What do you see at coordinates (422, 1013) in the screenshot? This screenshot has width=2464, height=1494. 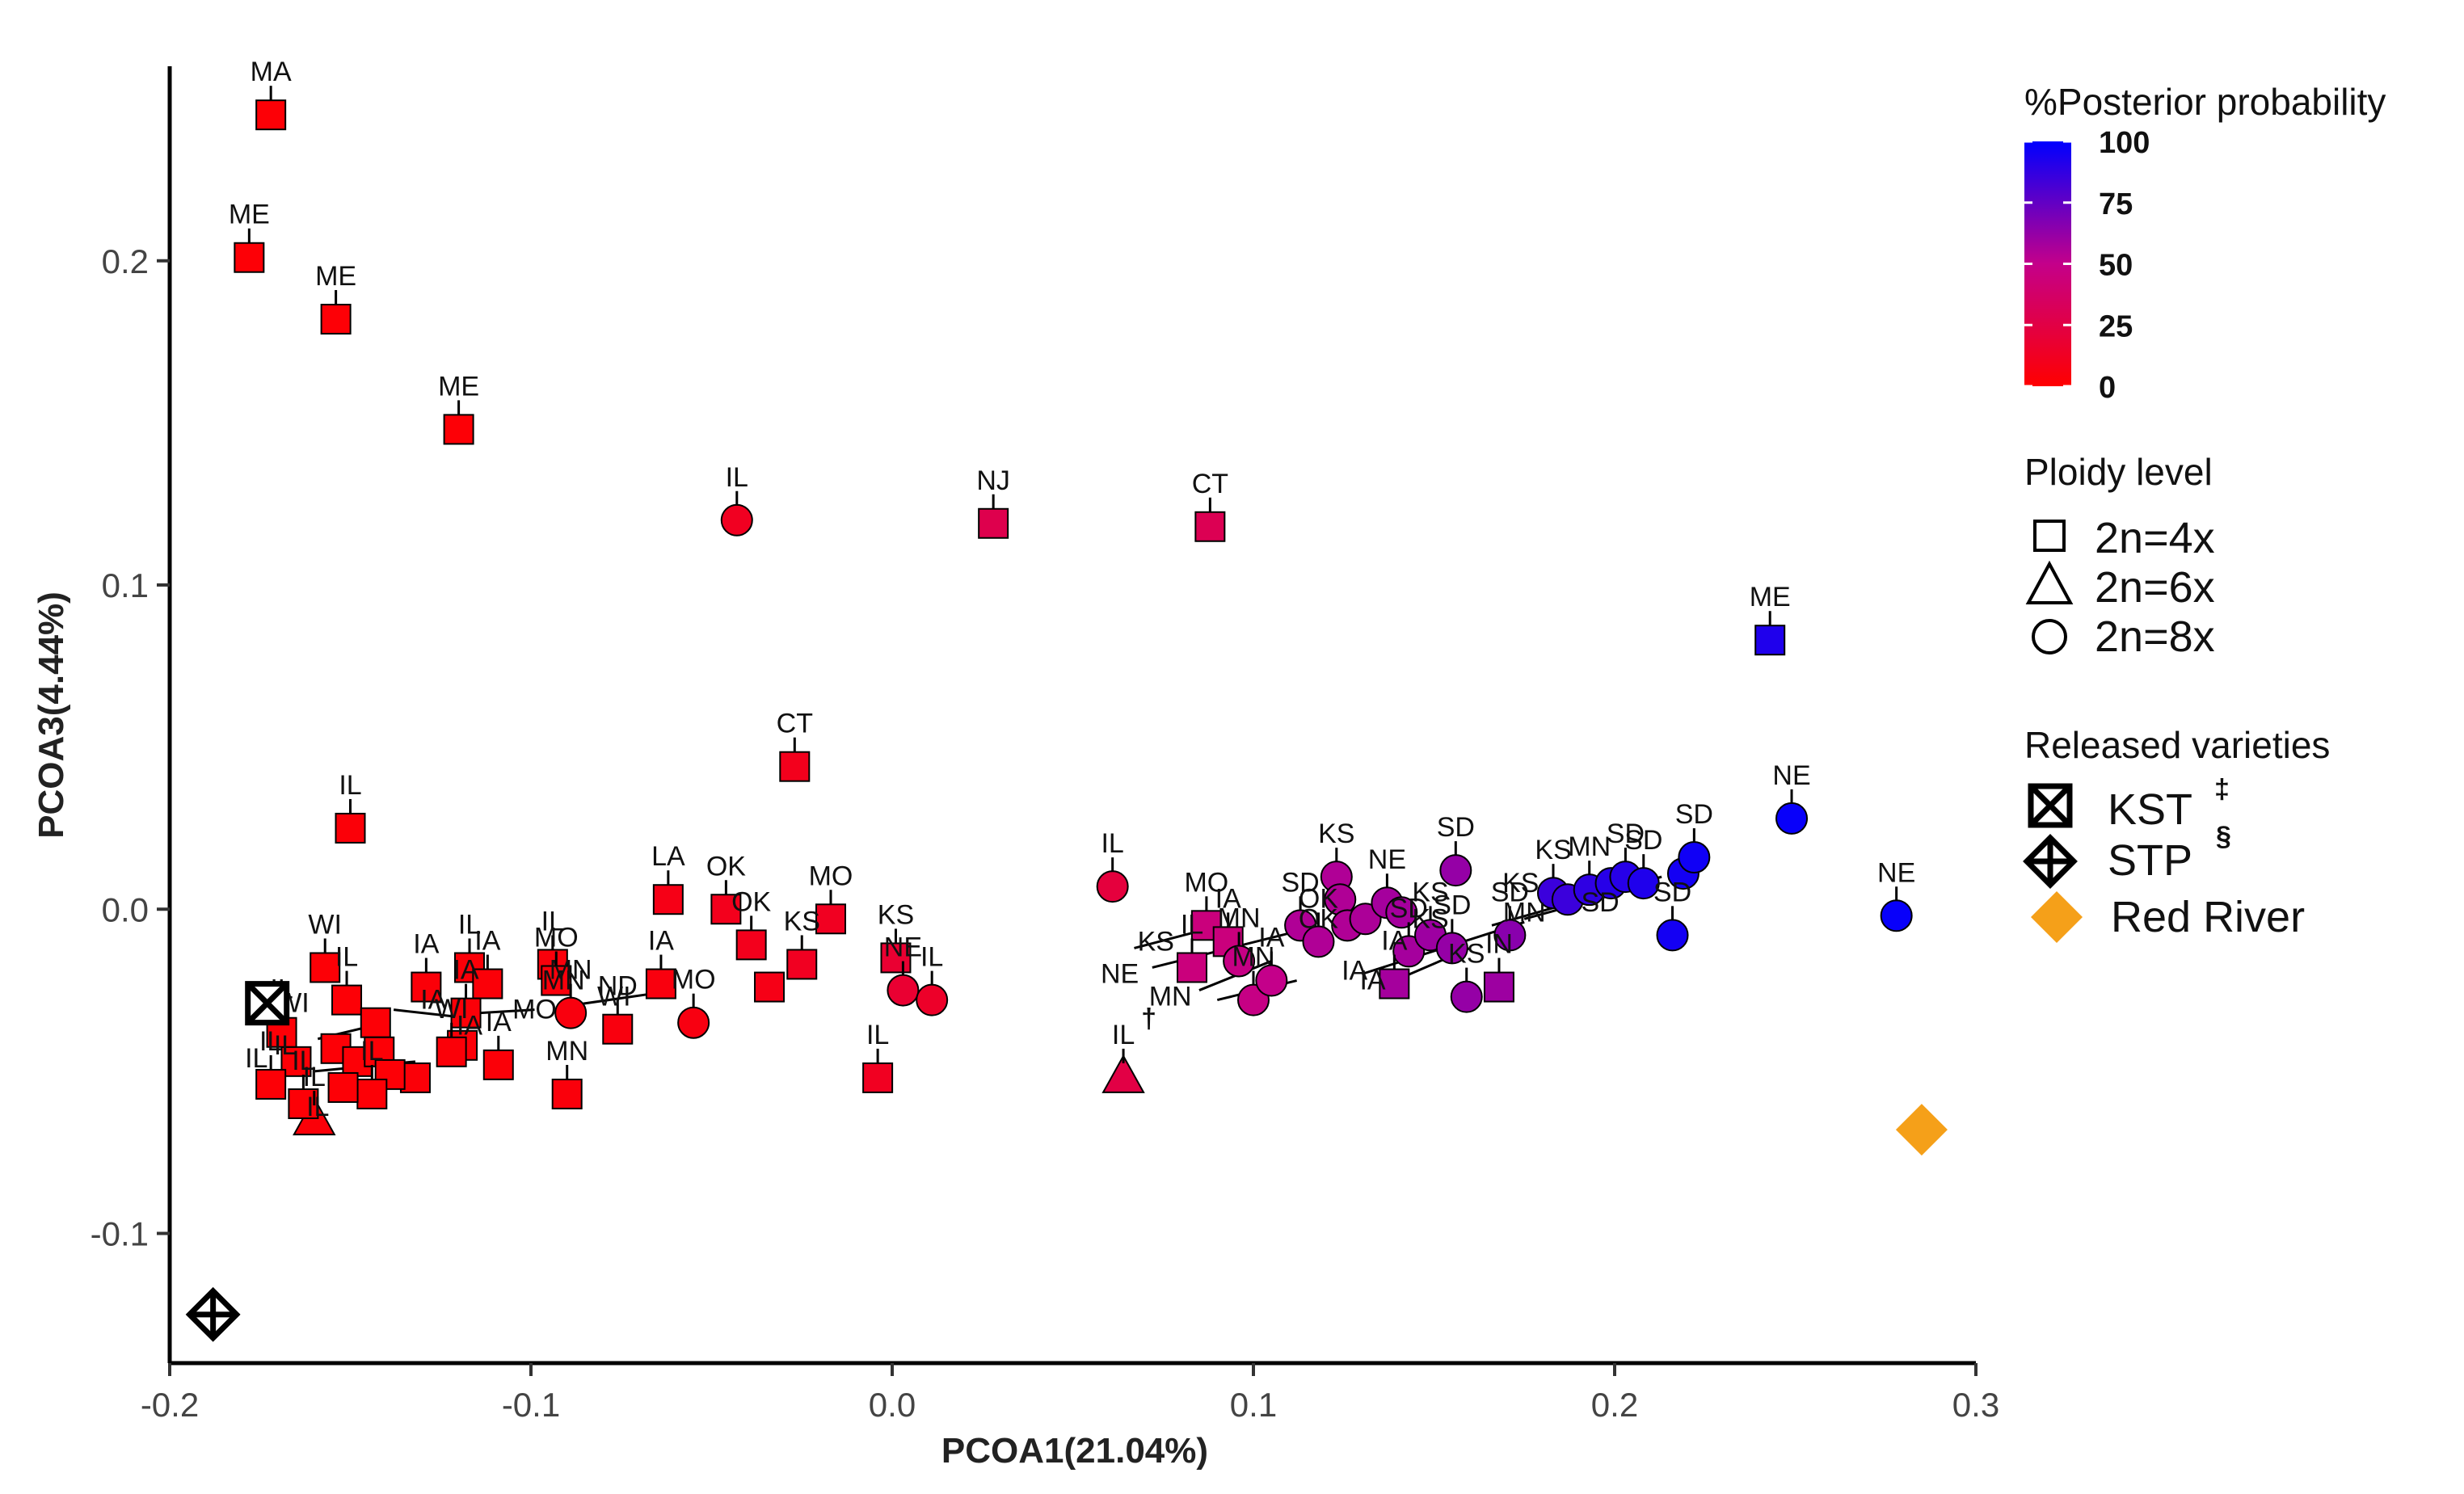 I see `connector-line` at bounding box center [422, 1013].